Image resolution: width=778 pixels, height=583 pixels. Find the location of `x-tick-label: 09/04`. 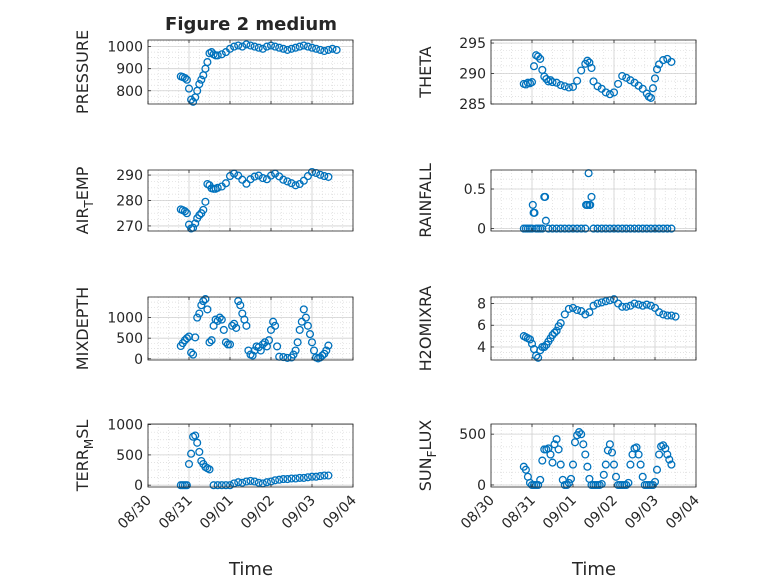

x-tick-label: 09/04 is located at coordinates (683, 512).